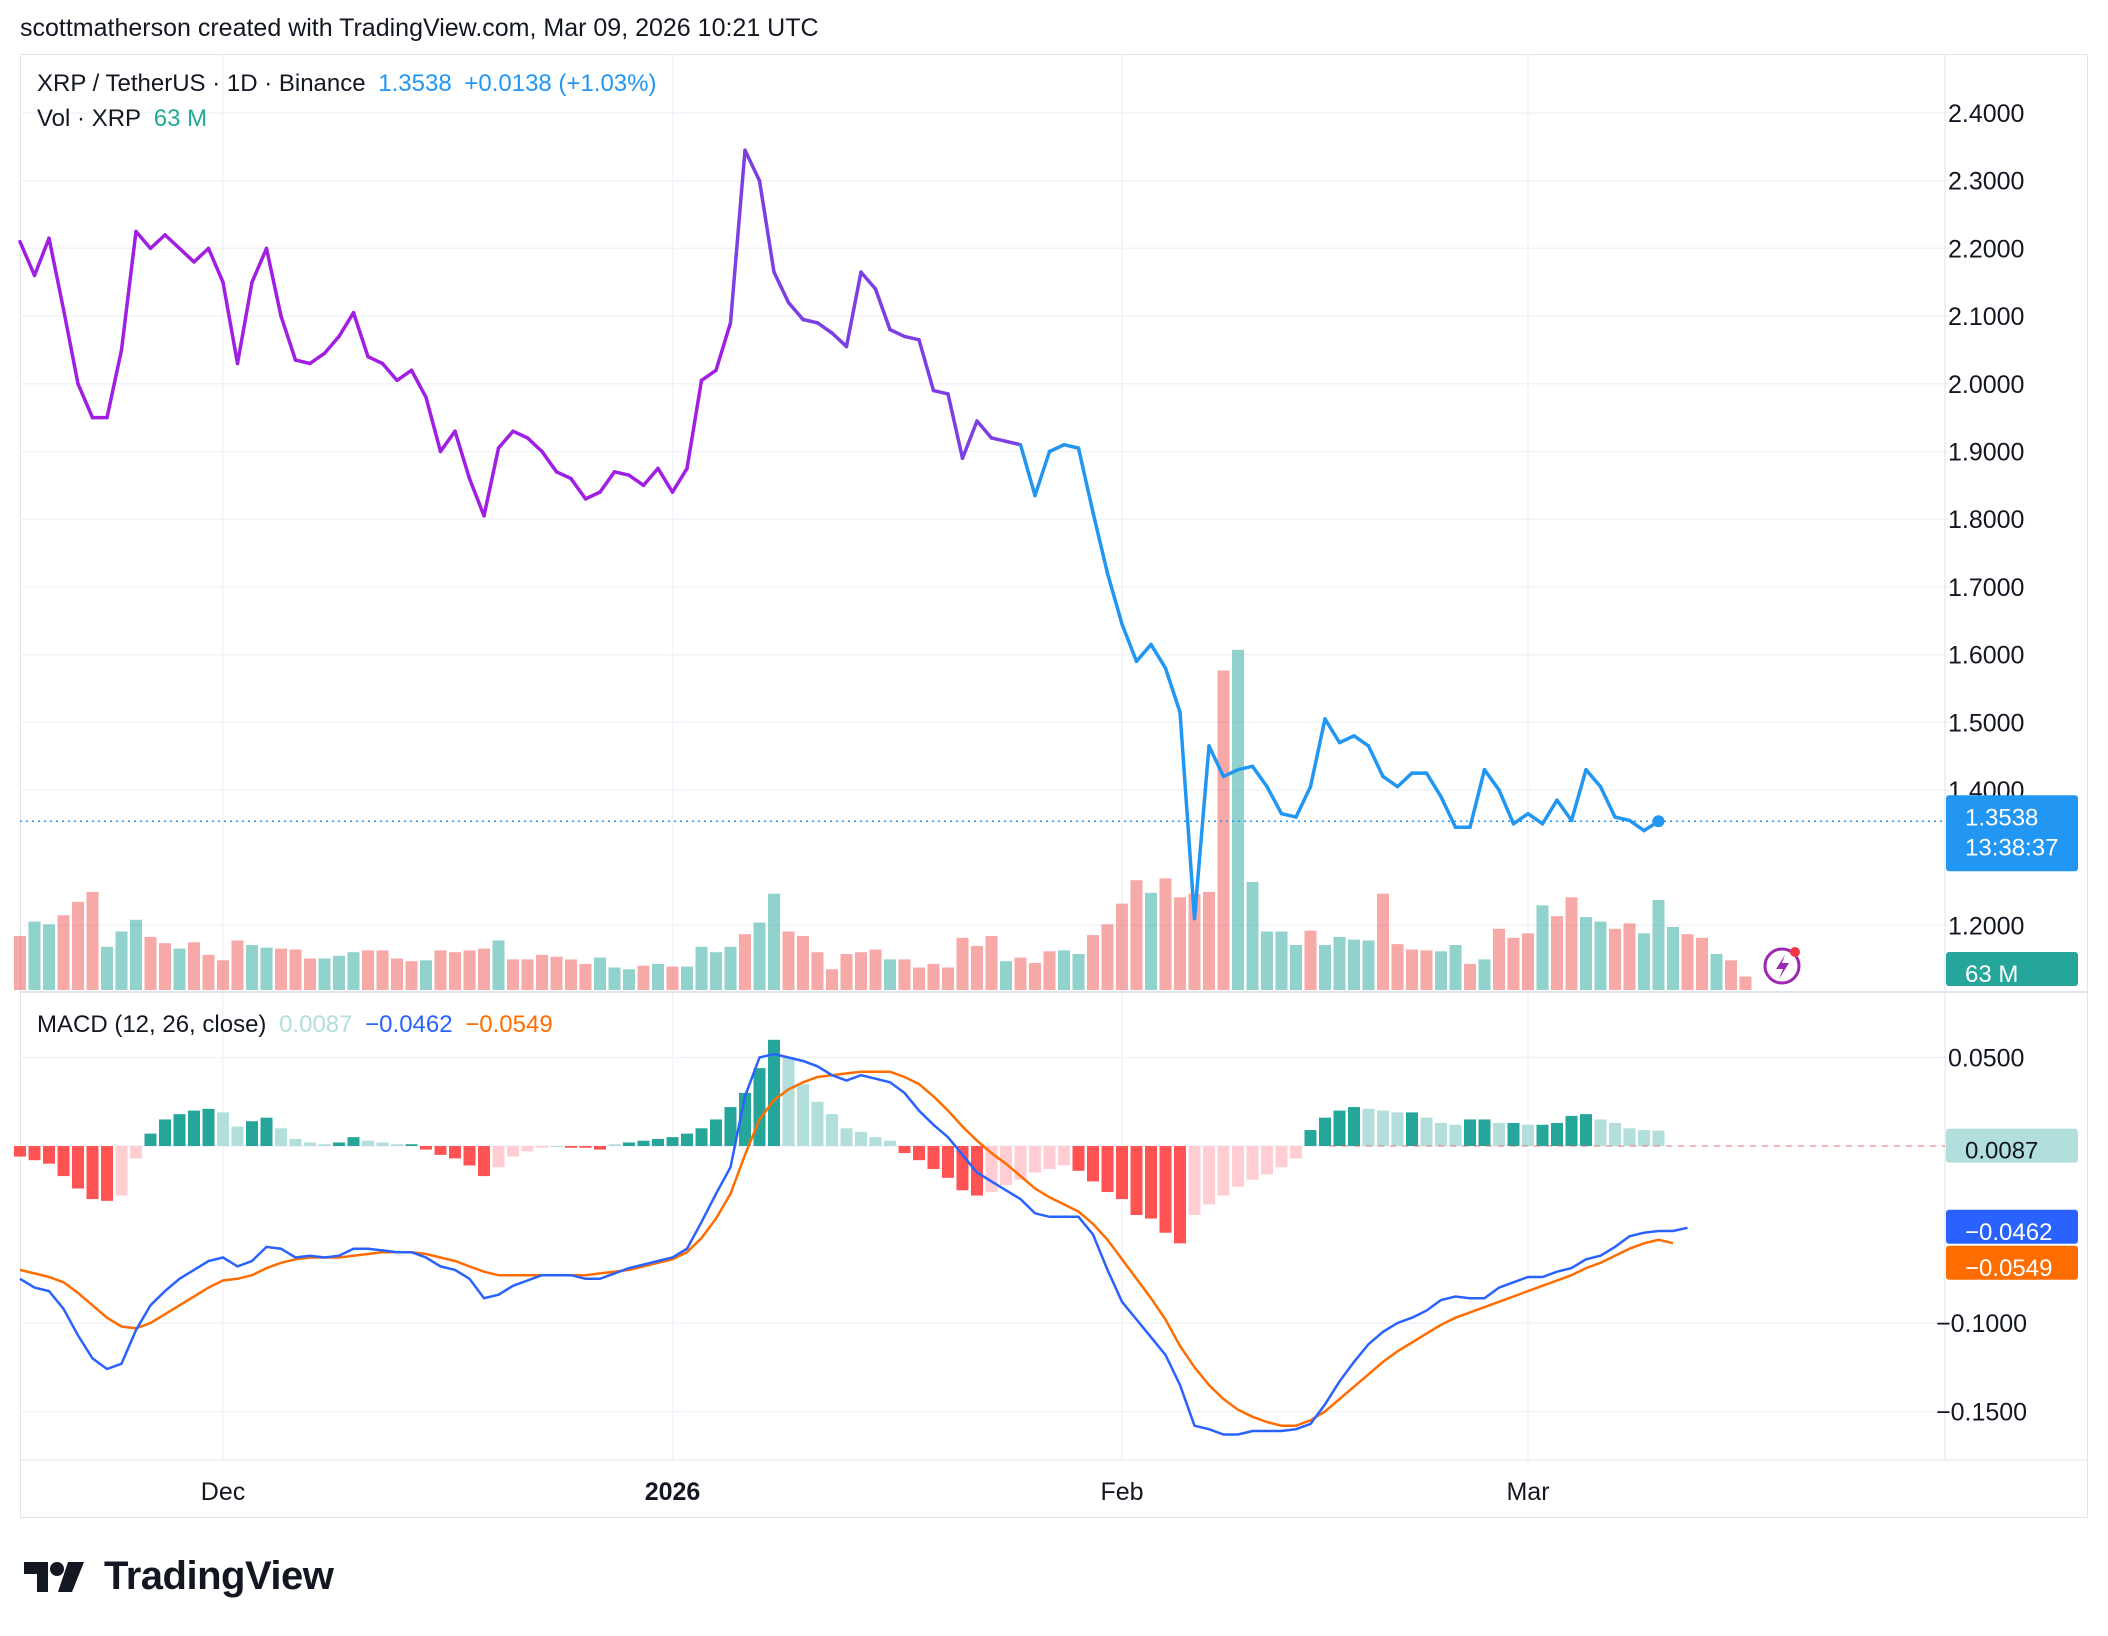 Image resolution: width=2108 pixels, height=1636 pixels. I want to click on macd-tick-label: −0.1500, so click(1981, 1413).